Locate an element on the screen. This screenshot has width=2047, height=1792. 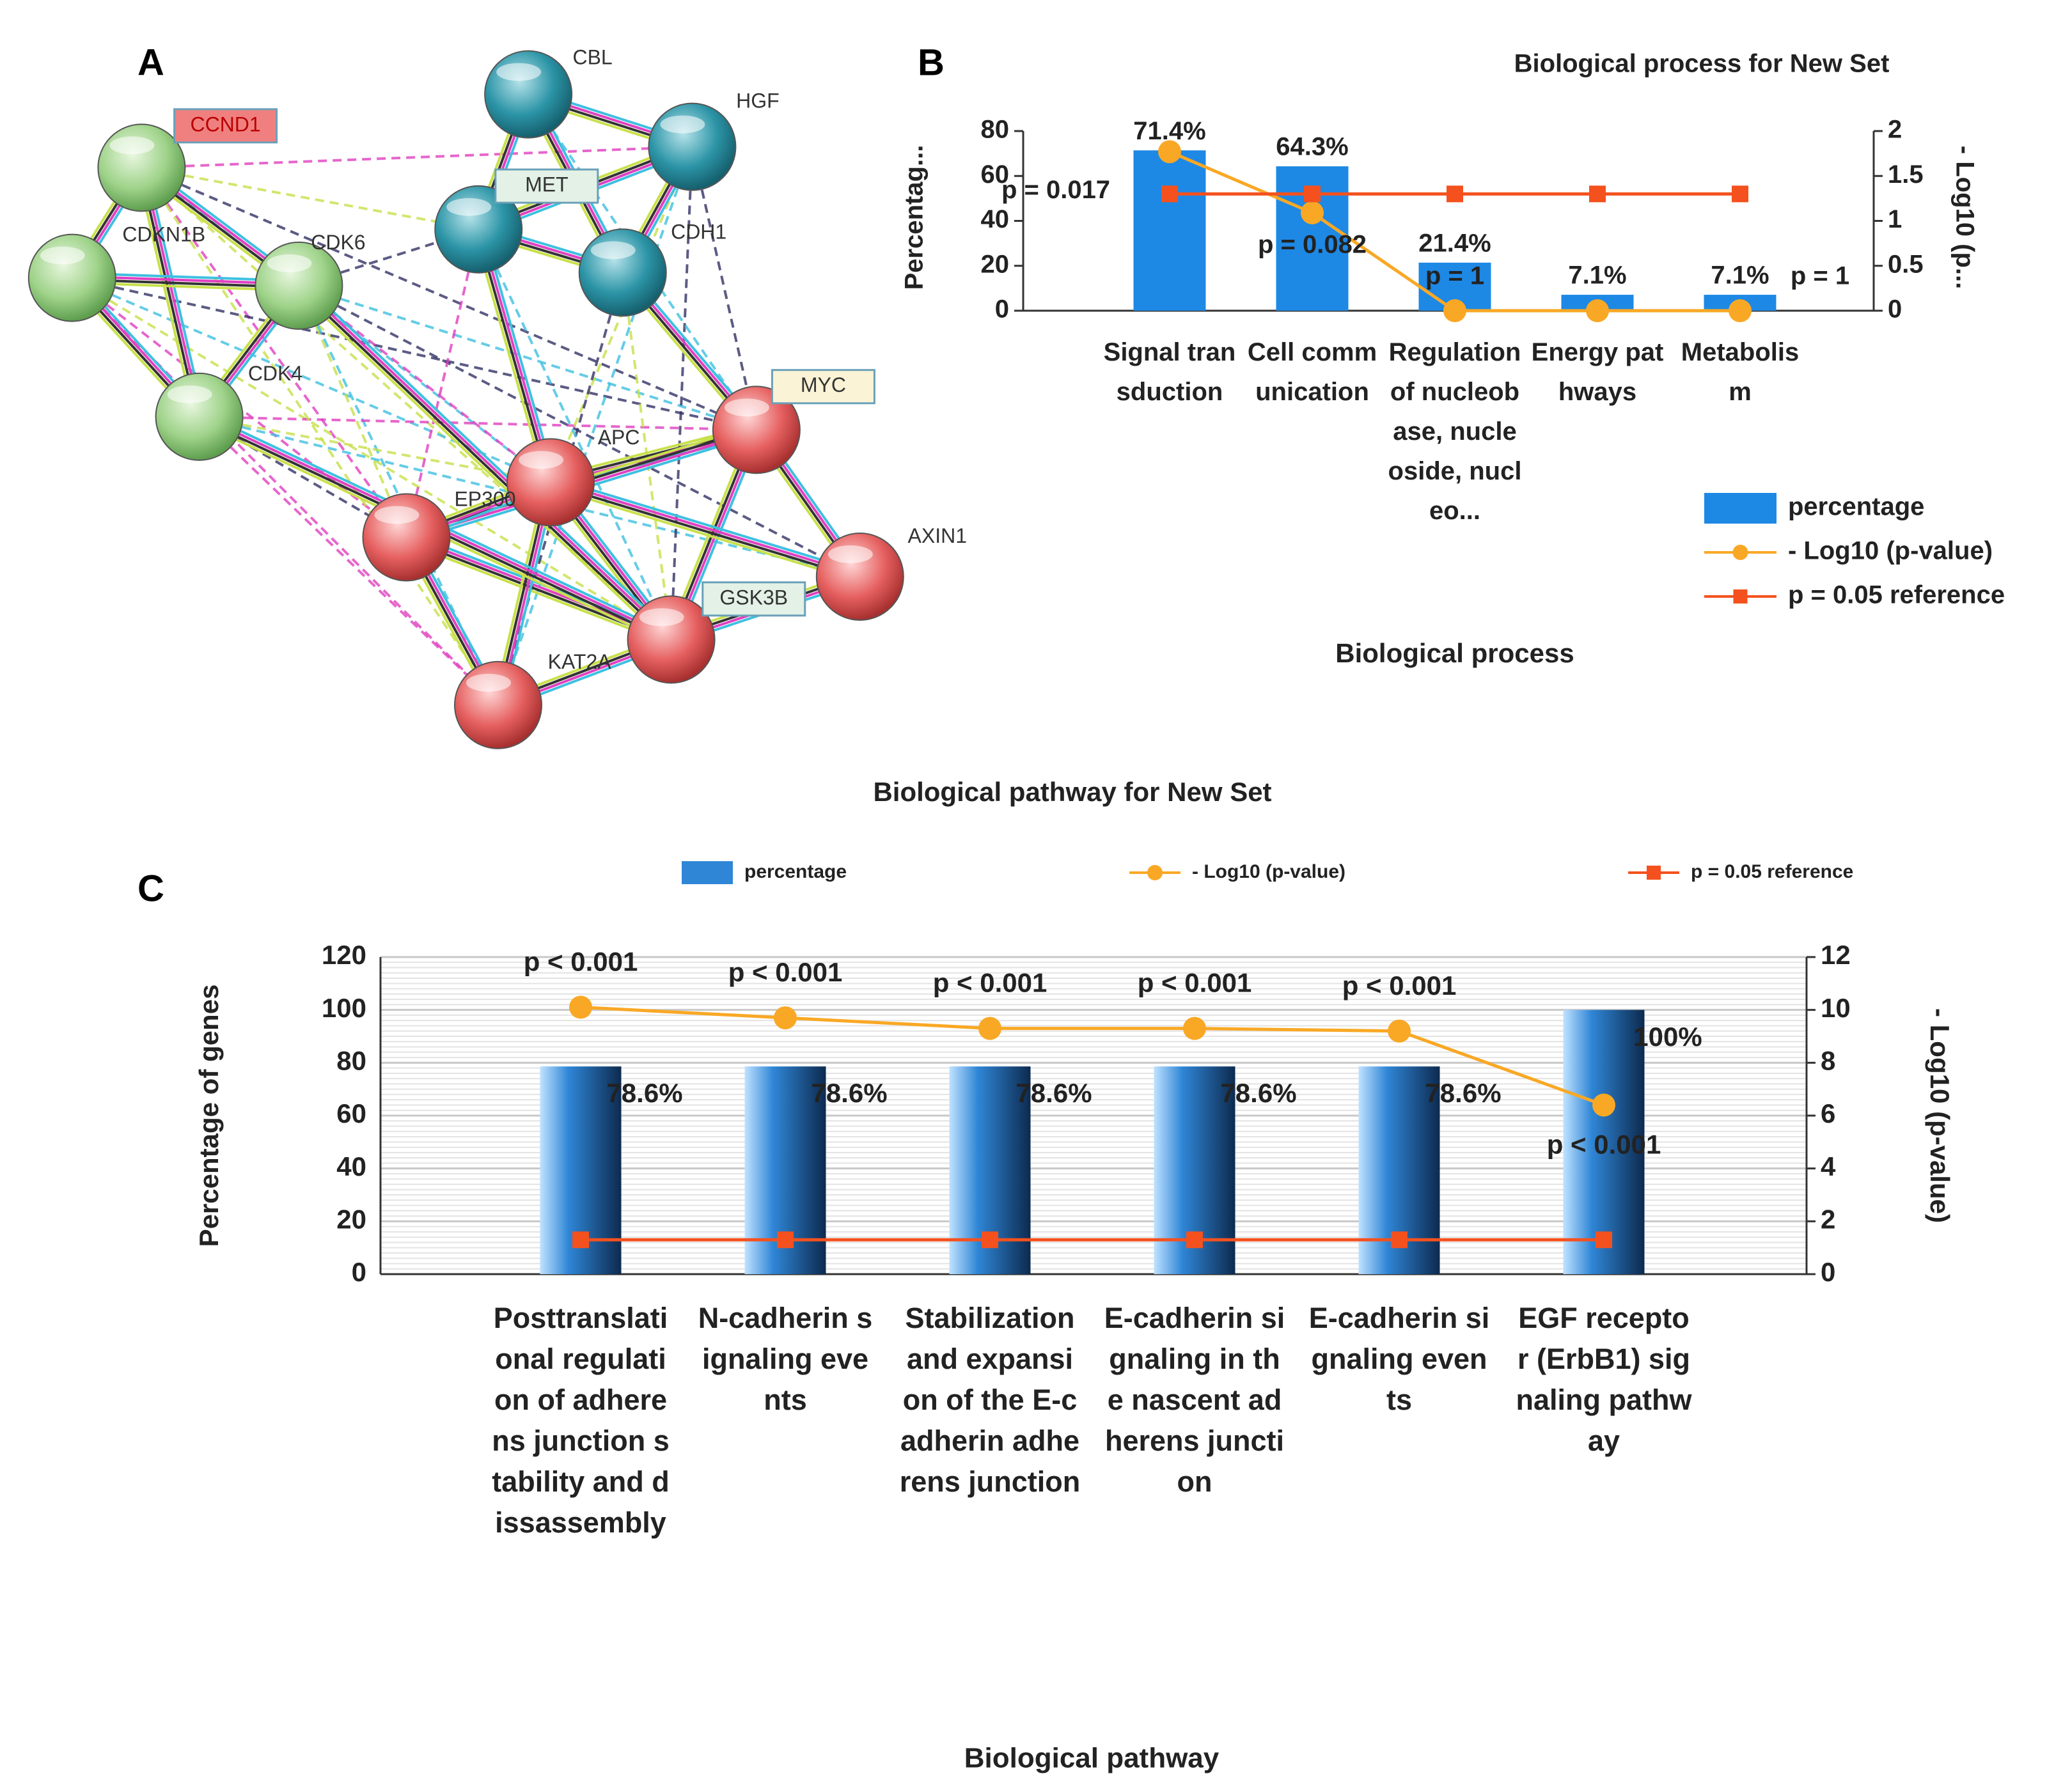
node-label: CDH1 is located at coordinates (698, 232).